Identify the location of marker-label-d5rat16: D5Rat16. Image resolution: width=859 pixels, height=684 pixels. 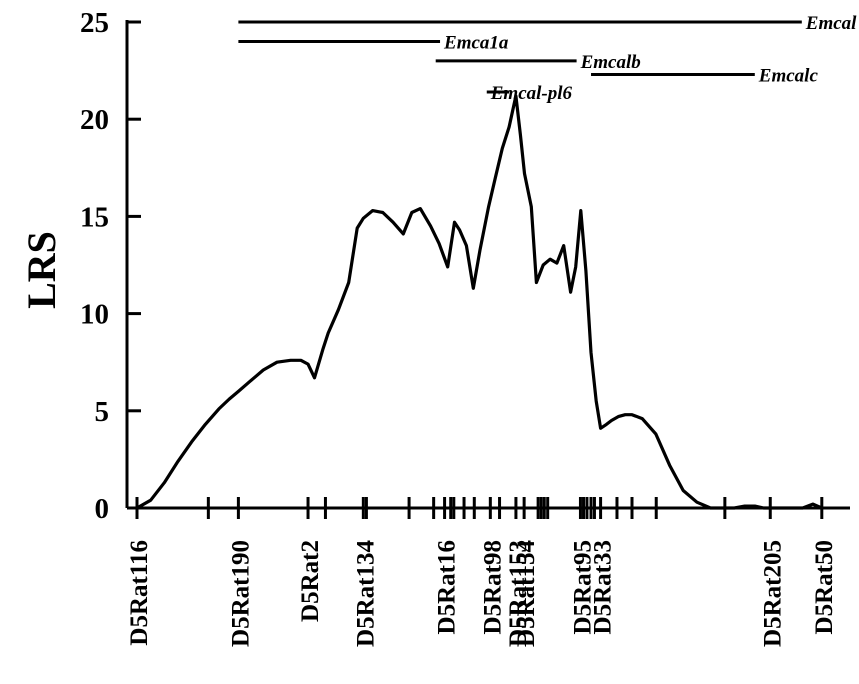
(447, 587).